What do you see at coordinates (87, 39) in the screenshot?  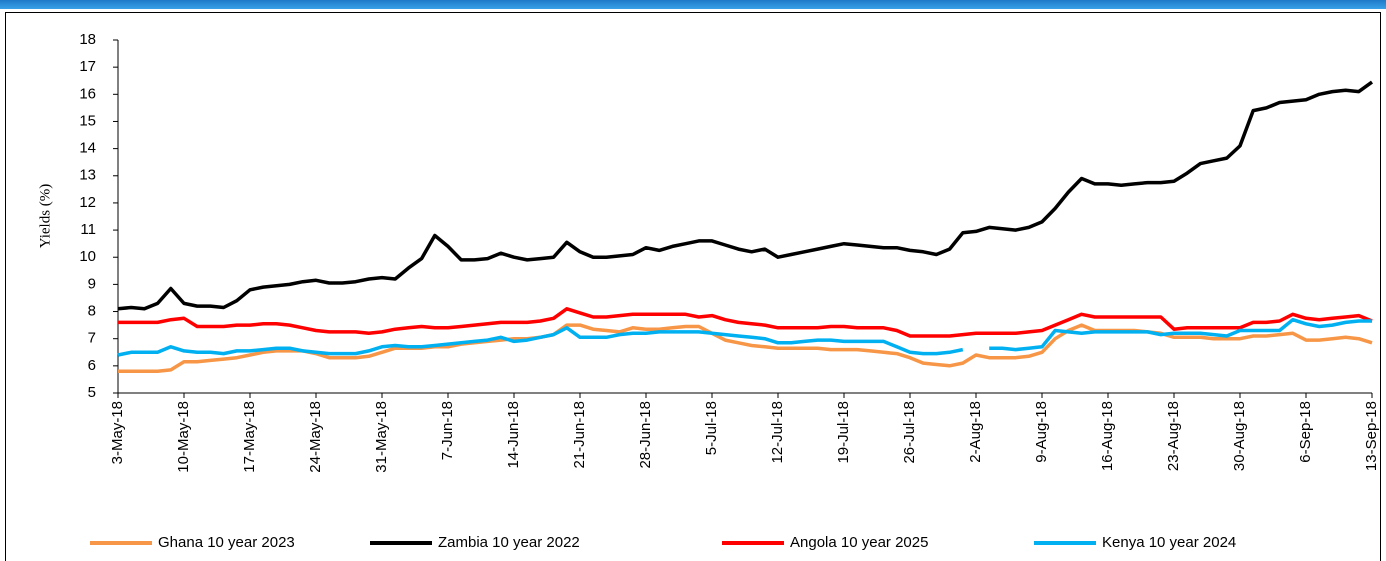 I see `y-tick-label: 18` at bounding box center [87, 39].